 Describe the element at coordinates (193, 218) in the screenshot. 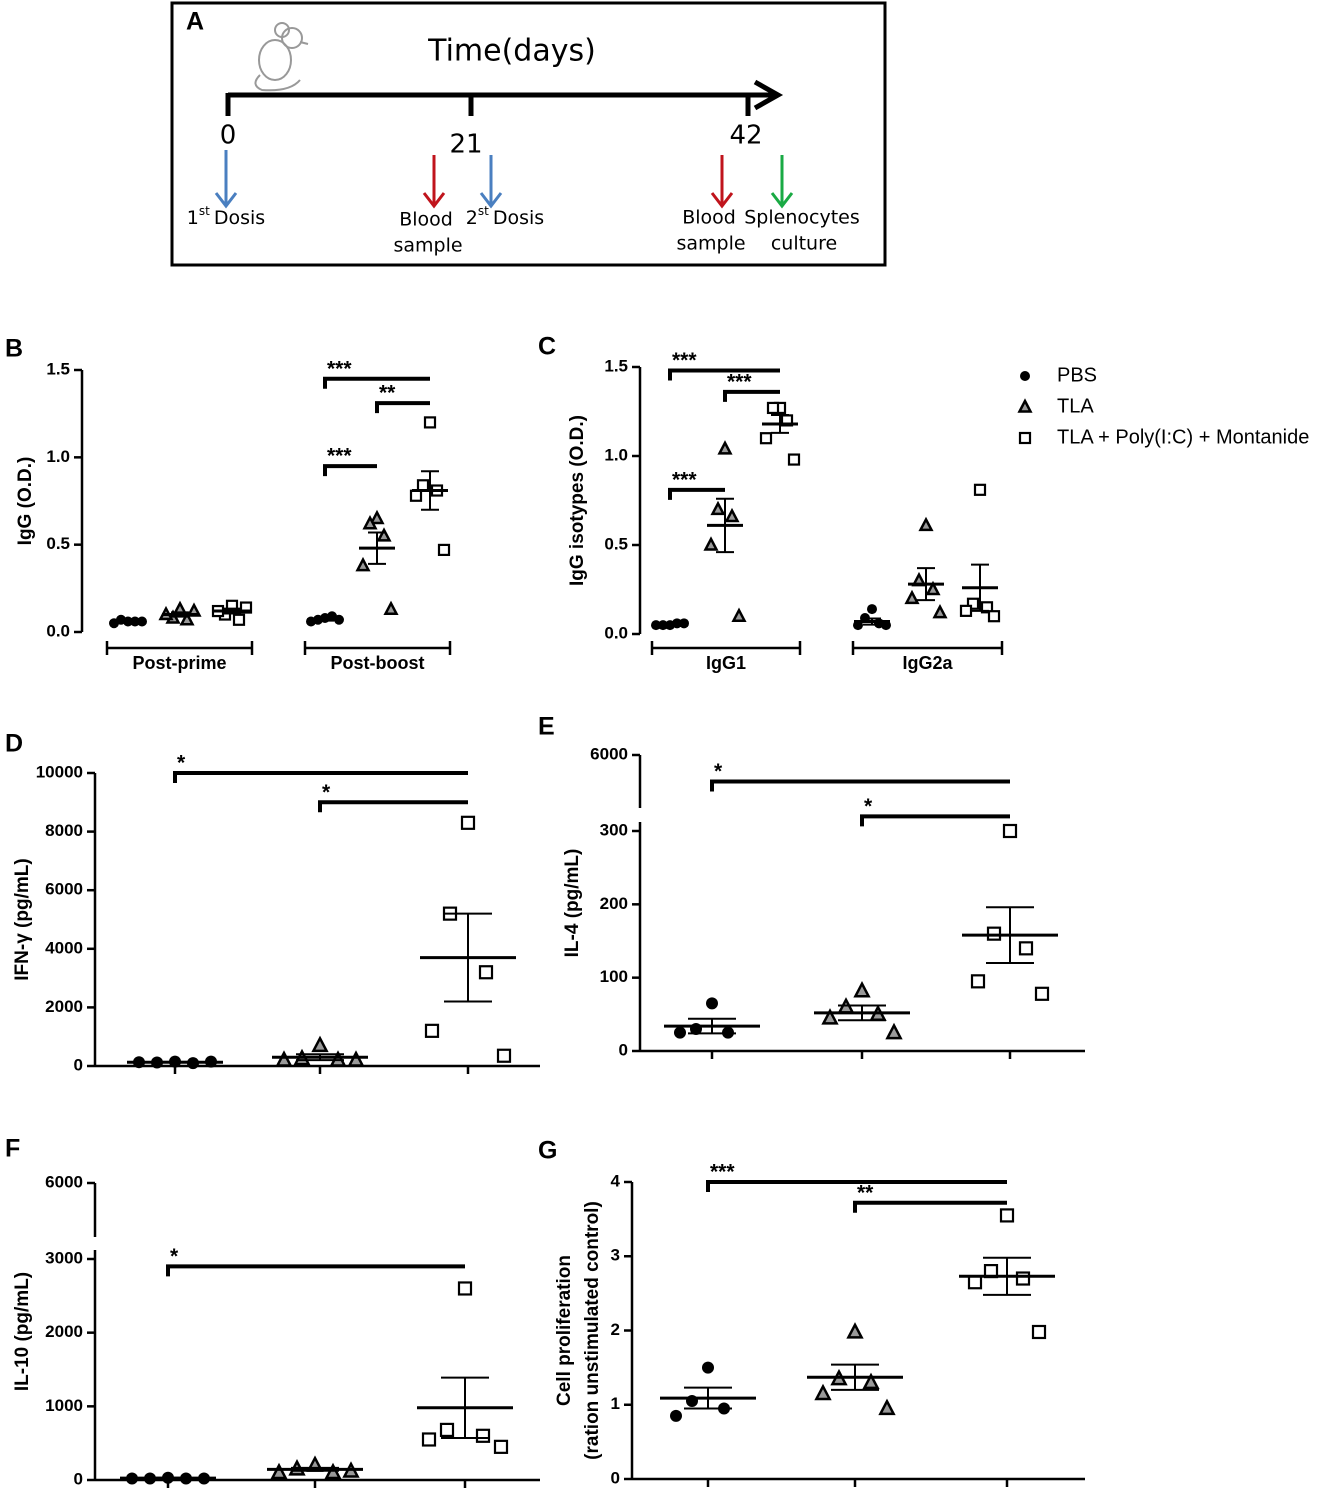

I see `event-num: 1` at that location.